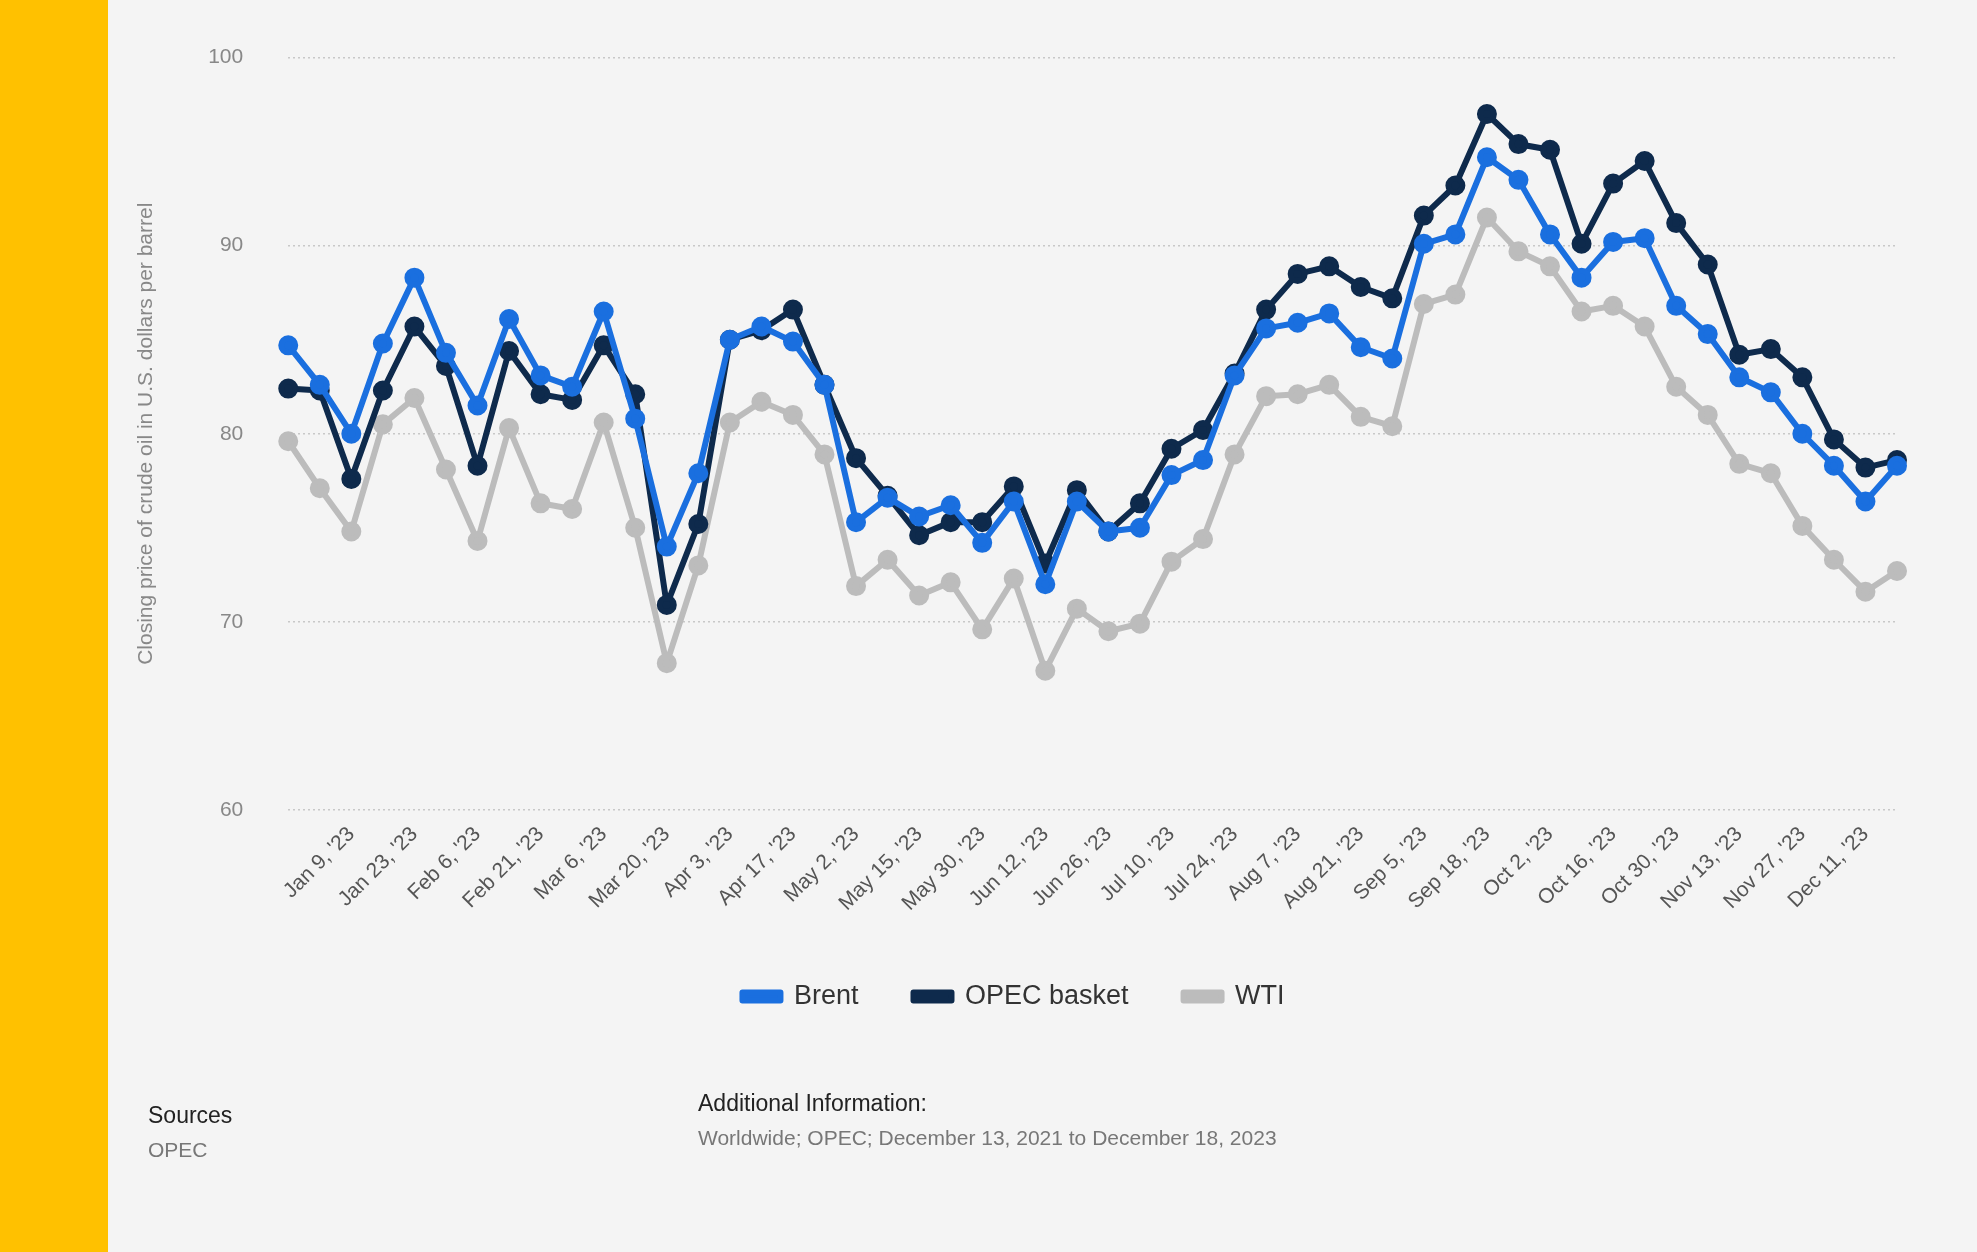 This screenshot has height=1252, width=1977. What do you see at coordinates (178, 1150) in the screenshot?
I see `text: OPEC` at bounding box center [178, 1150].